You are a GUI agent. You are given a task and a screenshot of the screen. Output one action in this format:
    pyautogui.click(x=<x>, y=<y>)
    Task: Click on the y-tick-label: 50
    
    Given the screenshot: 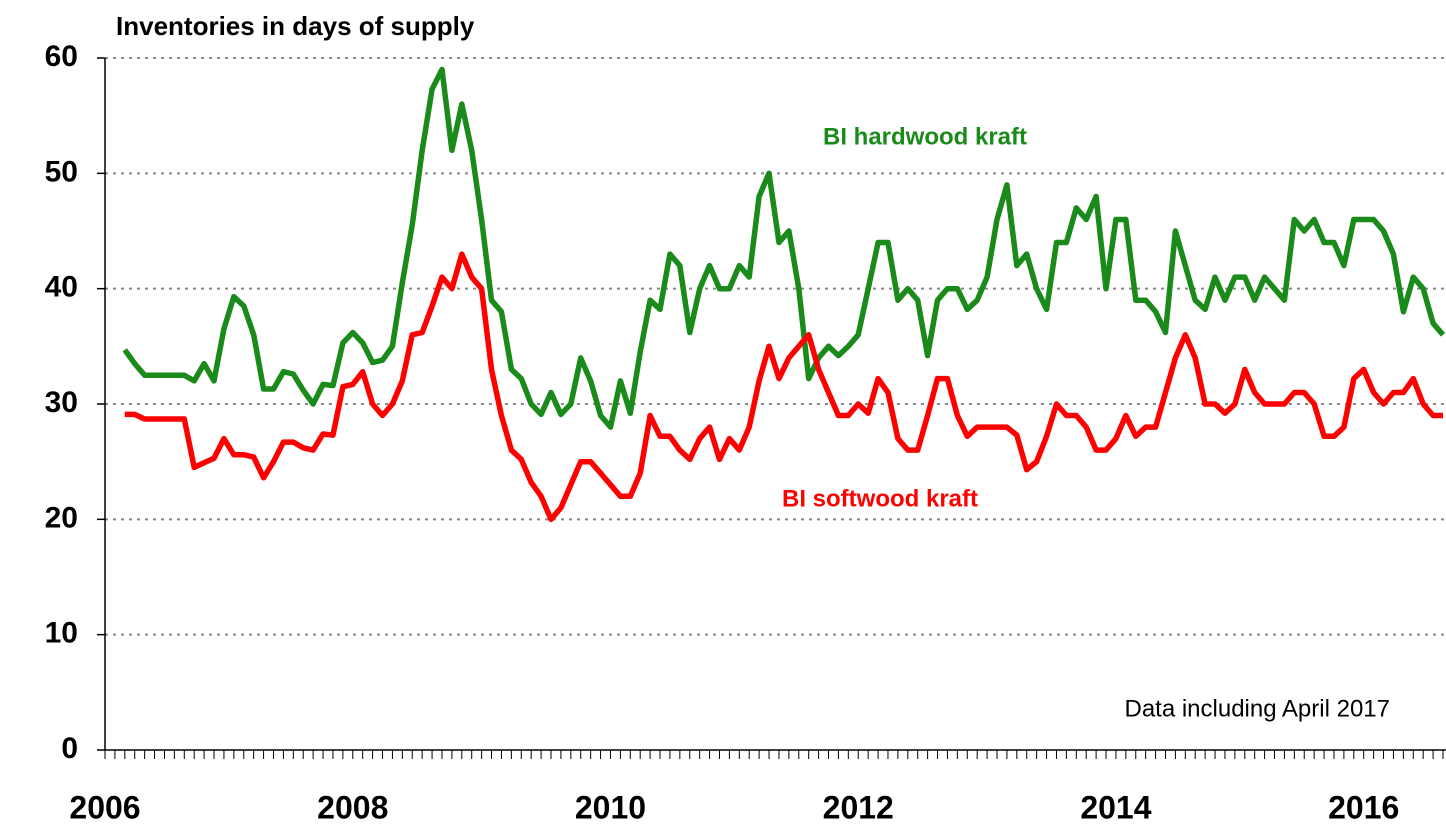 What is the action you would take?
    pyautogui.click(x=61, y=171)
    